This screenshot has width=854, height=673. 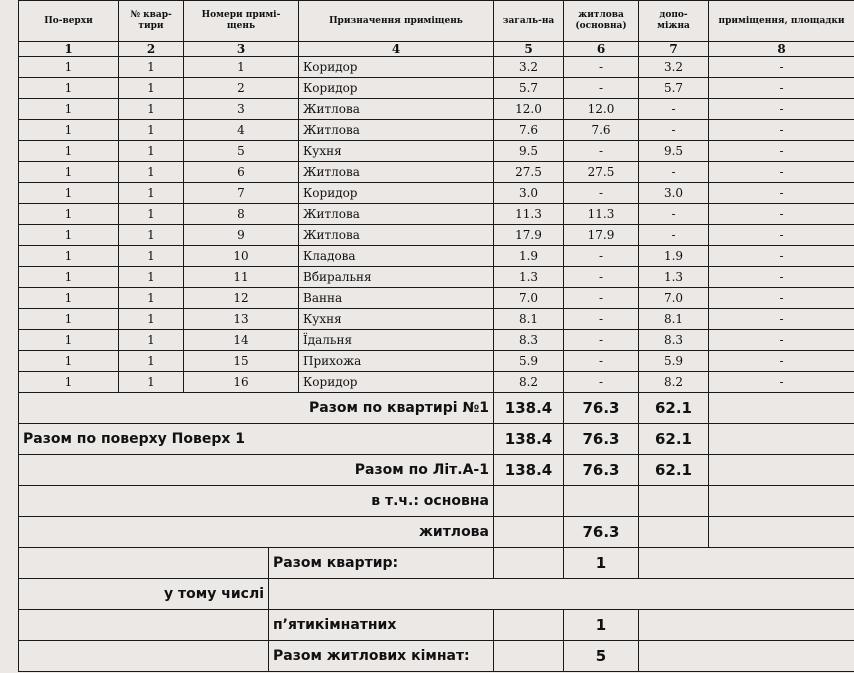 I want to click on living-rooms-total-row: Разом житлових кімнат: 5, so click(x=436, y=656).